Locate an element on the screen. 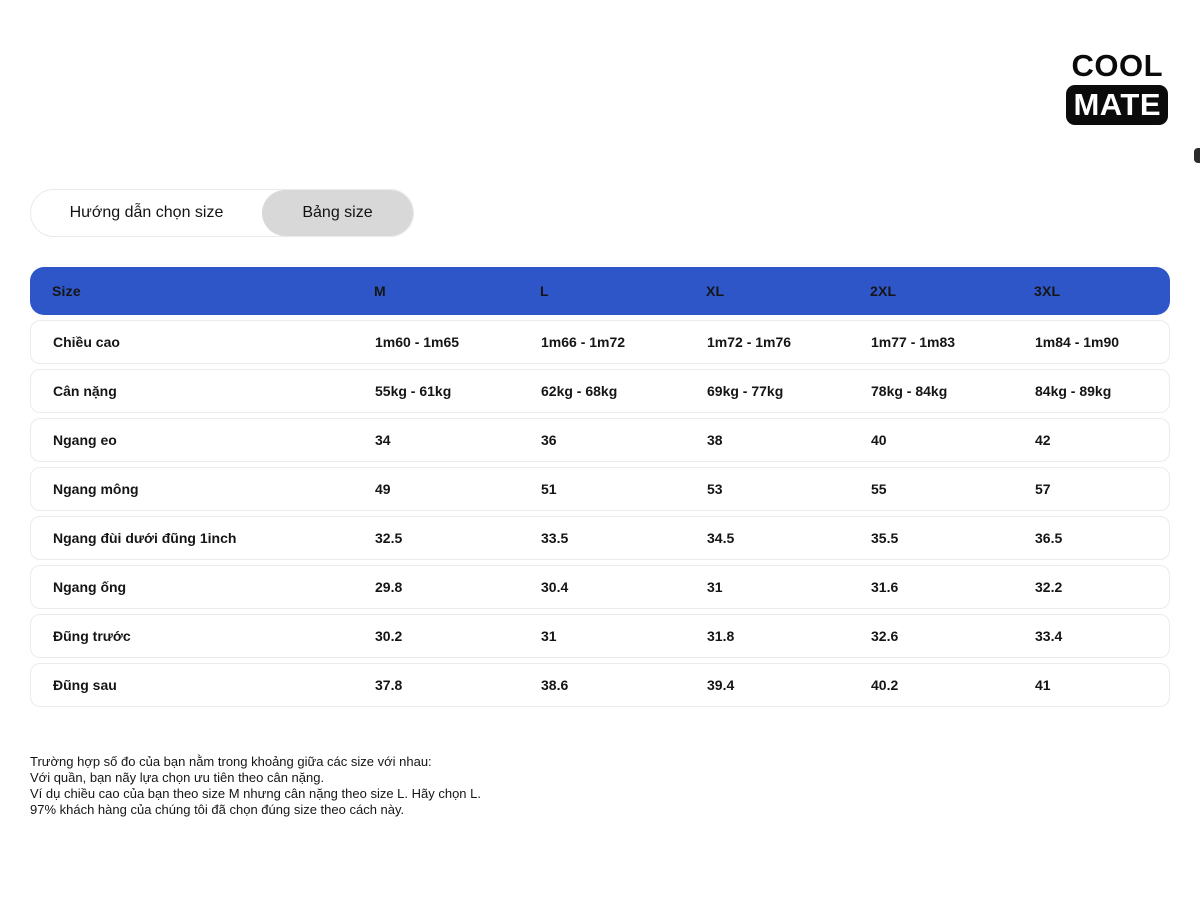  row-value: 1m60 - 1m65 is located at coordinates (417, 342).